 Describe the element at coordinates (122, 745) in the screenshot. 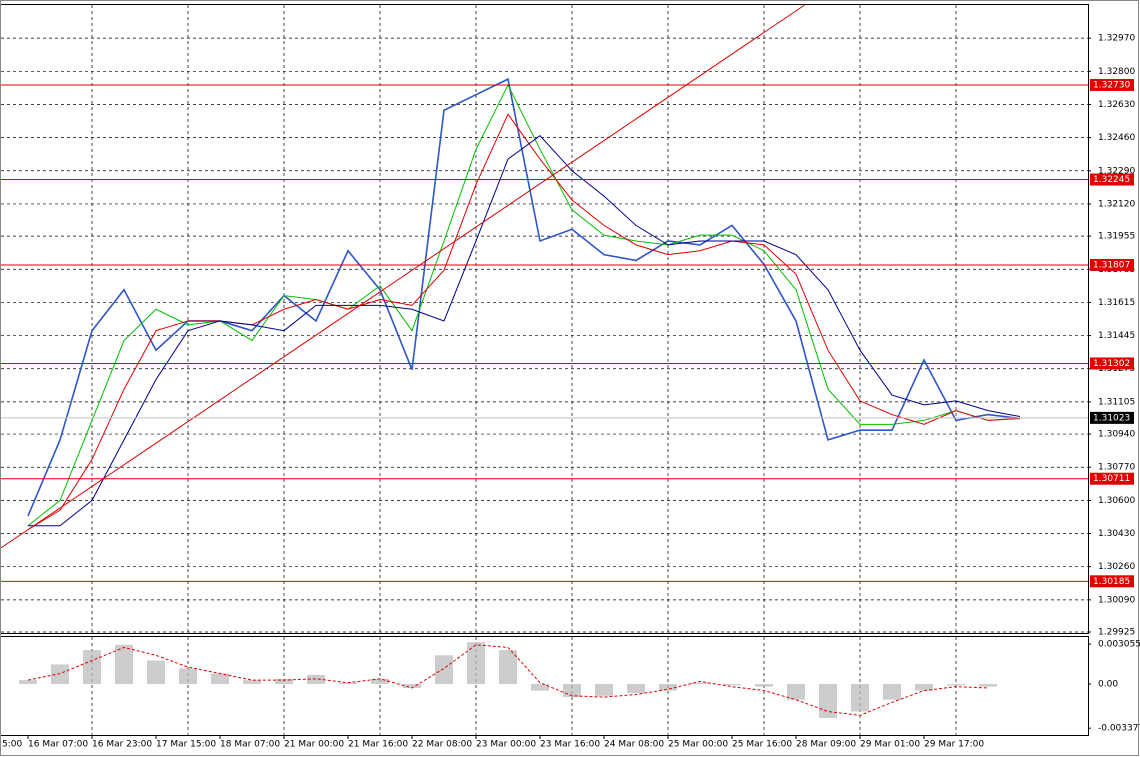

I see `x-tick-label: 16 Mar 23:00` at that location.